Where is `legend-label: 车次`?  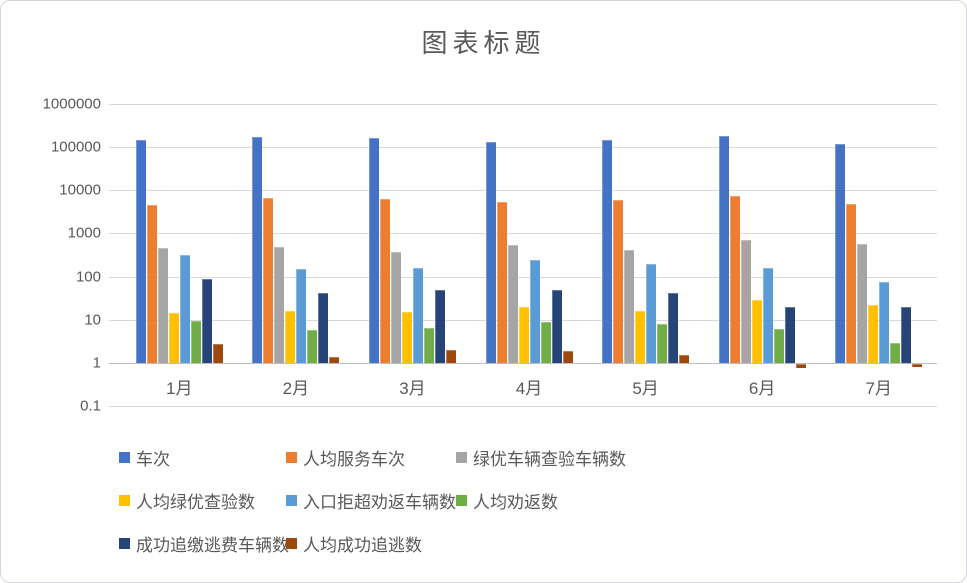 legend-label: 车次 is located at coordinates (153, 459).